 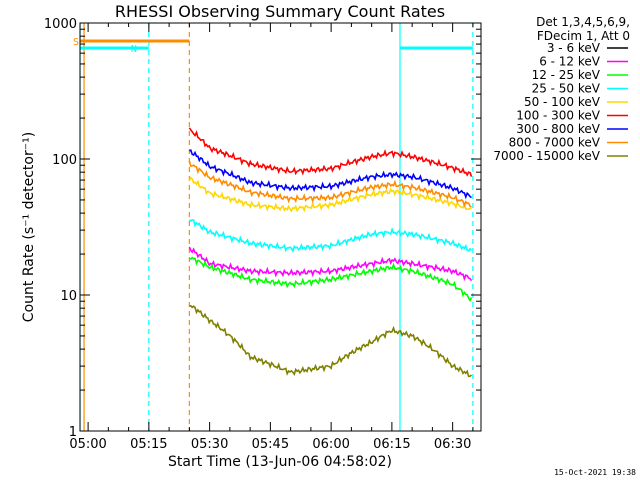 What do you see at coordinates (64, 160) in the screenshot?
I see `y-tick-label: 100` at bounding box center [64, 160].